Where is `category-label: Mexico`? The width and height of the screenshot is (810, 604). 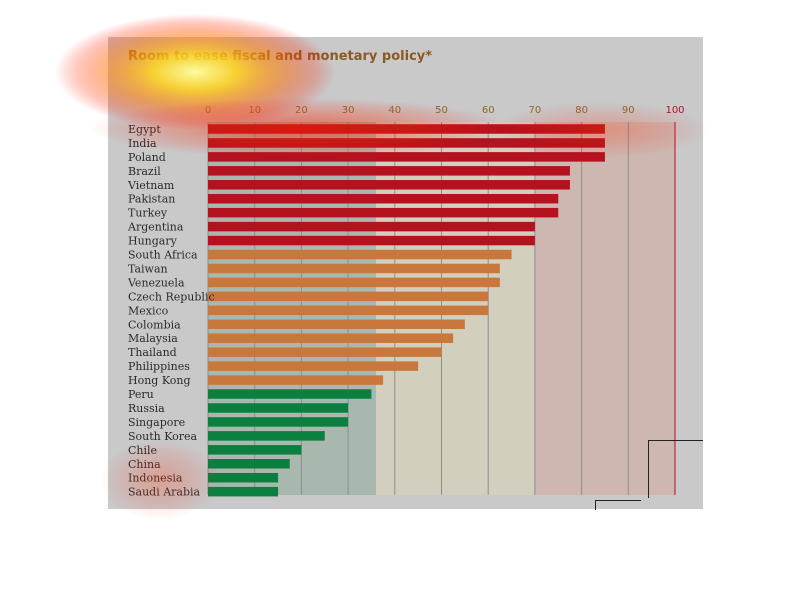
category-label: Mexico is located at coordinates (148, 310).